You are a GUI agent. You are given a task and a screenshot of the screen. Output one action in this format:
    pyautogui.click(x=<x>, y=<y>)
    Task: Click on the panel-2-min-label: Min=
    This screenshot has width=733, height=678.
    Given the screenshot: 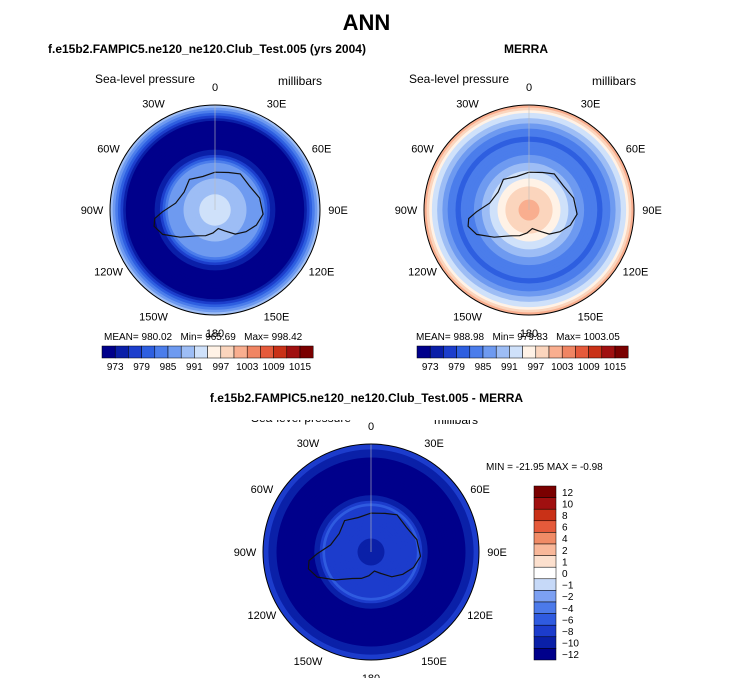 What is the action you would take?
    pyautogui.click(x=503, y=337)
    